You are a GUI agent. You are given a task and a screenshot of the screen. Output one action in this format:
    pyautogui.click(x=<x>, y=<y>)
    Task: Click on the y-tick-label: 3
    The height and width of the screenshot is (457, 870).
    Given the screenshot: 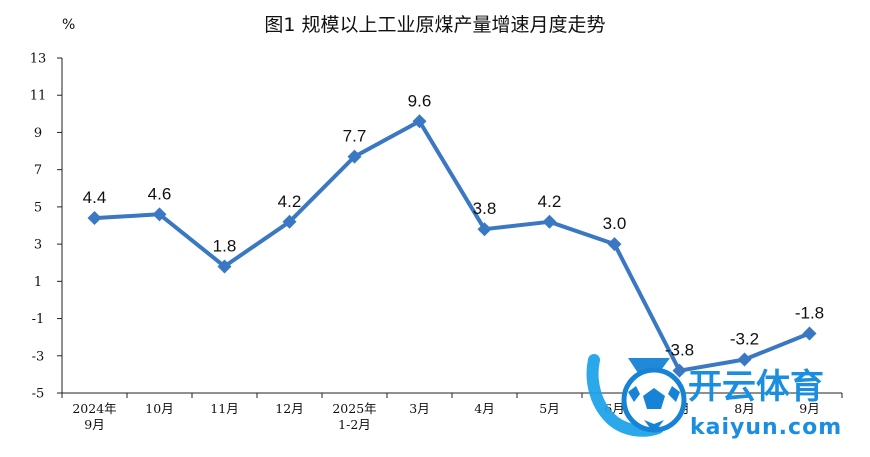 What is the action you would take?
    pyautogui.click(x=38, y=245)
    